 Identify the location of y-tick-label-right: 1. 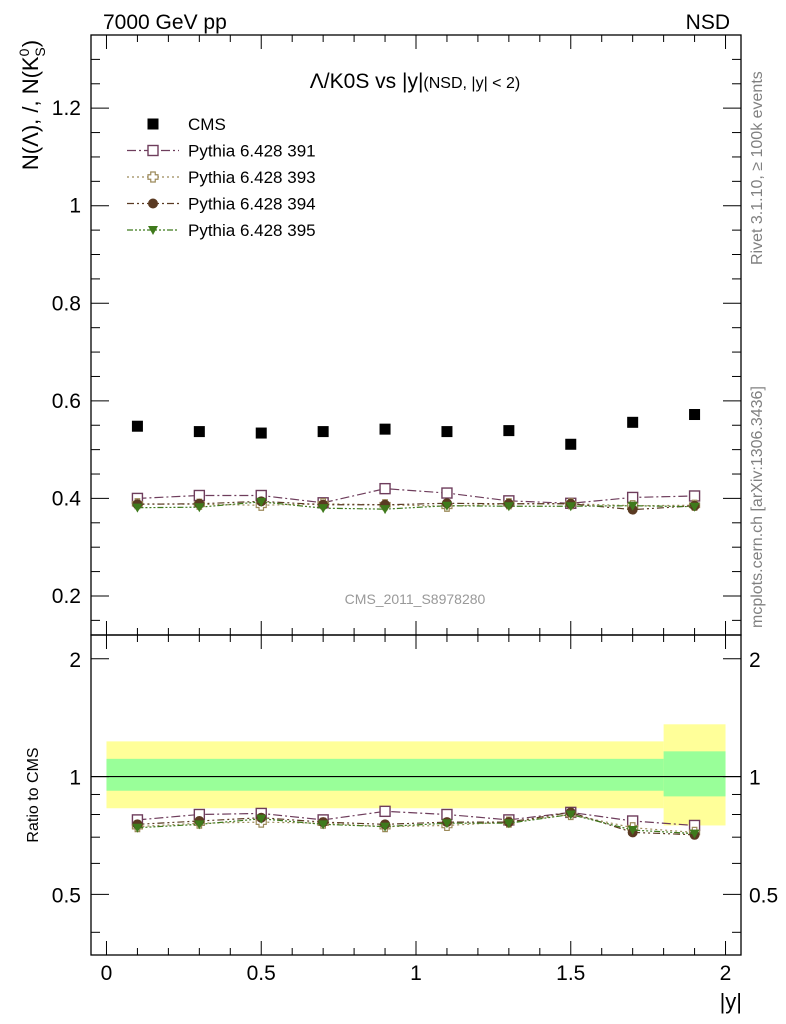
(755, 778).